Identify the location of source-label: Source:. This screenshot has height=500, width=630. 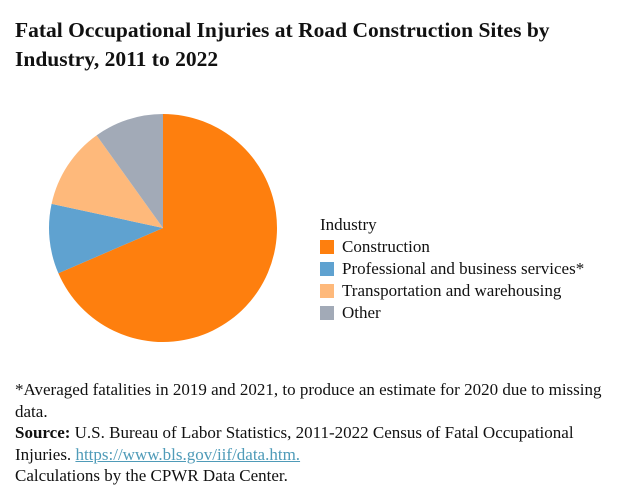
(43, 433).